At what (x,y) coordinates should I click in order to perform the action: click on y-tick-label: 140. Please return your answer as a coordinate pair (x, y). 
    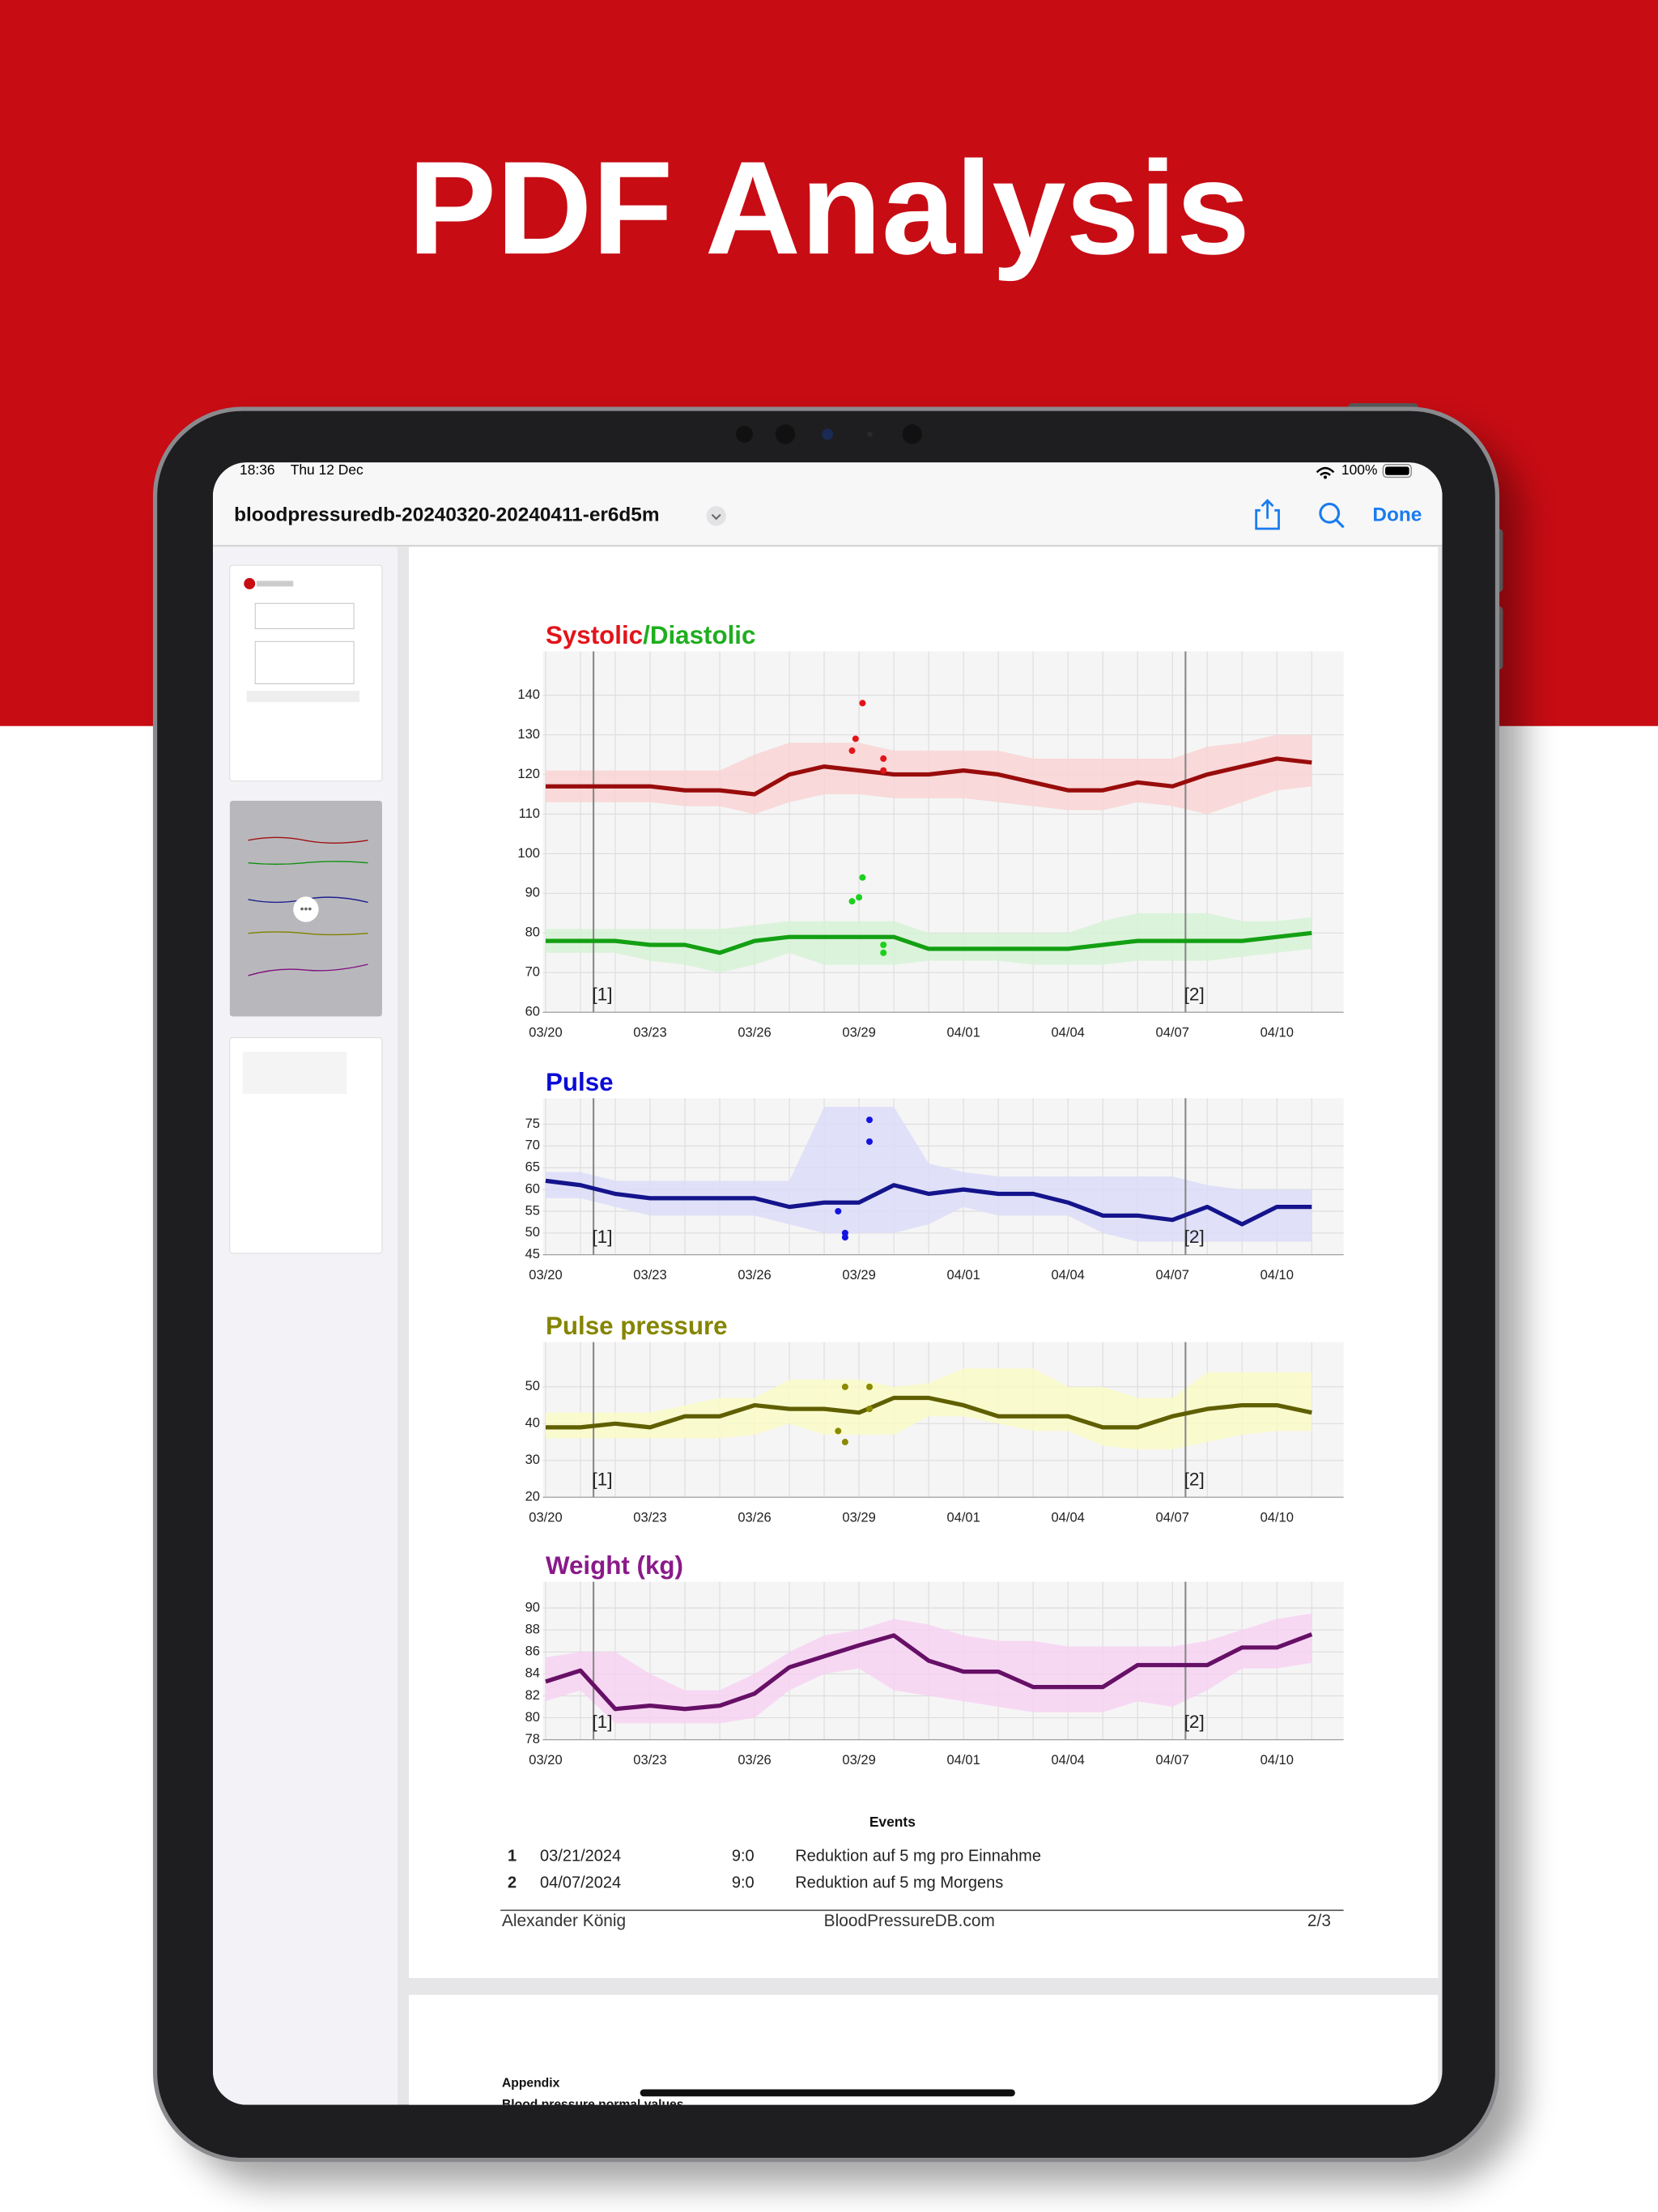
    Looking at the image, I should click on (528, 695).